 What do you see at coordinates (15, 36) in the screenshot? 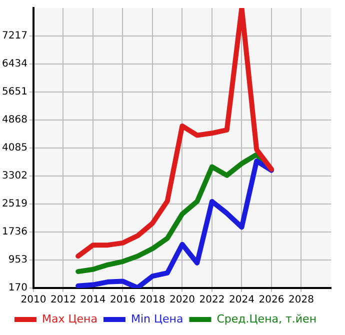
I see `y-tick-label: 7217` at bounding box center [15, 36].